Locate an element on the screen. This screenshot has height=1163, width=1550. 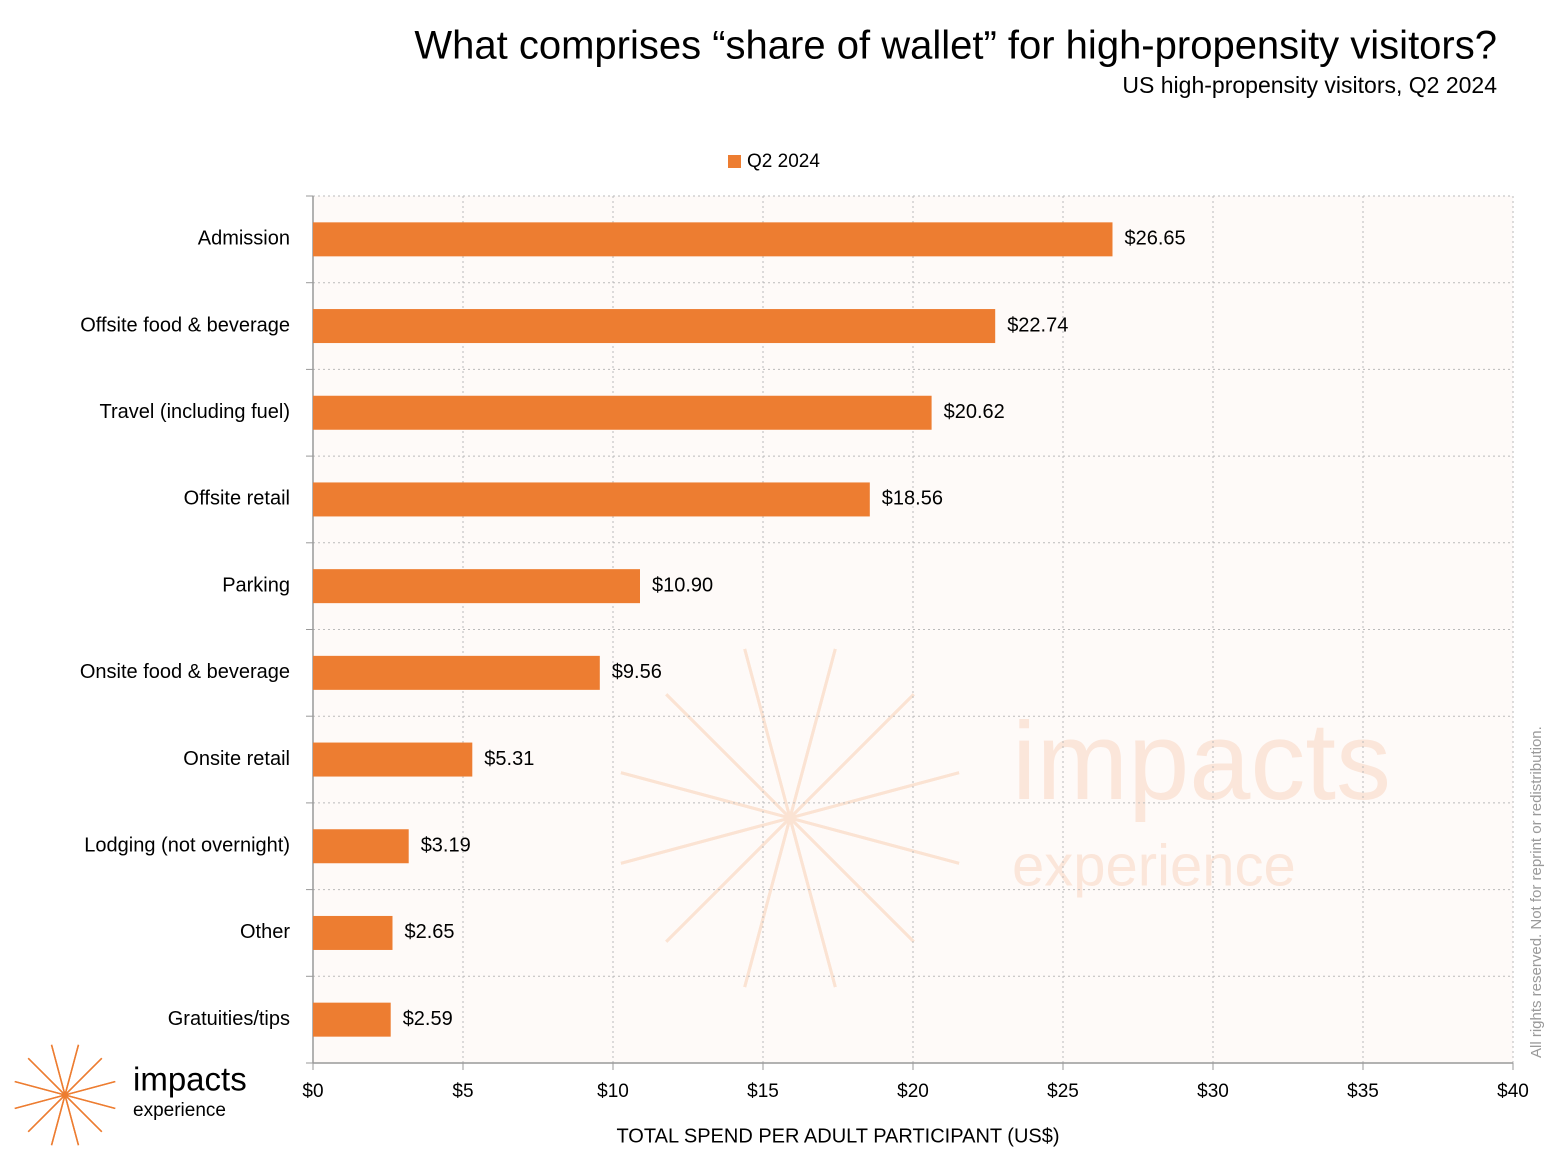
y-tick-label: Parking is located at coordinates (256, 585).